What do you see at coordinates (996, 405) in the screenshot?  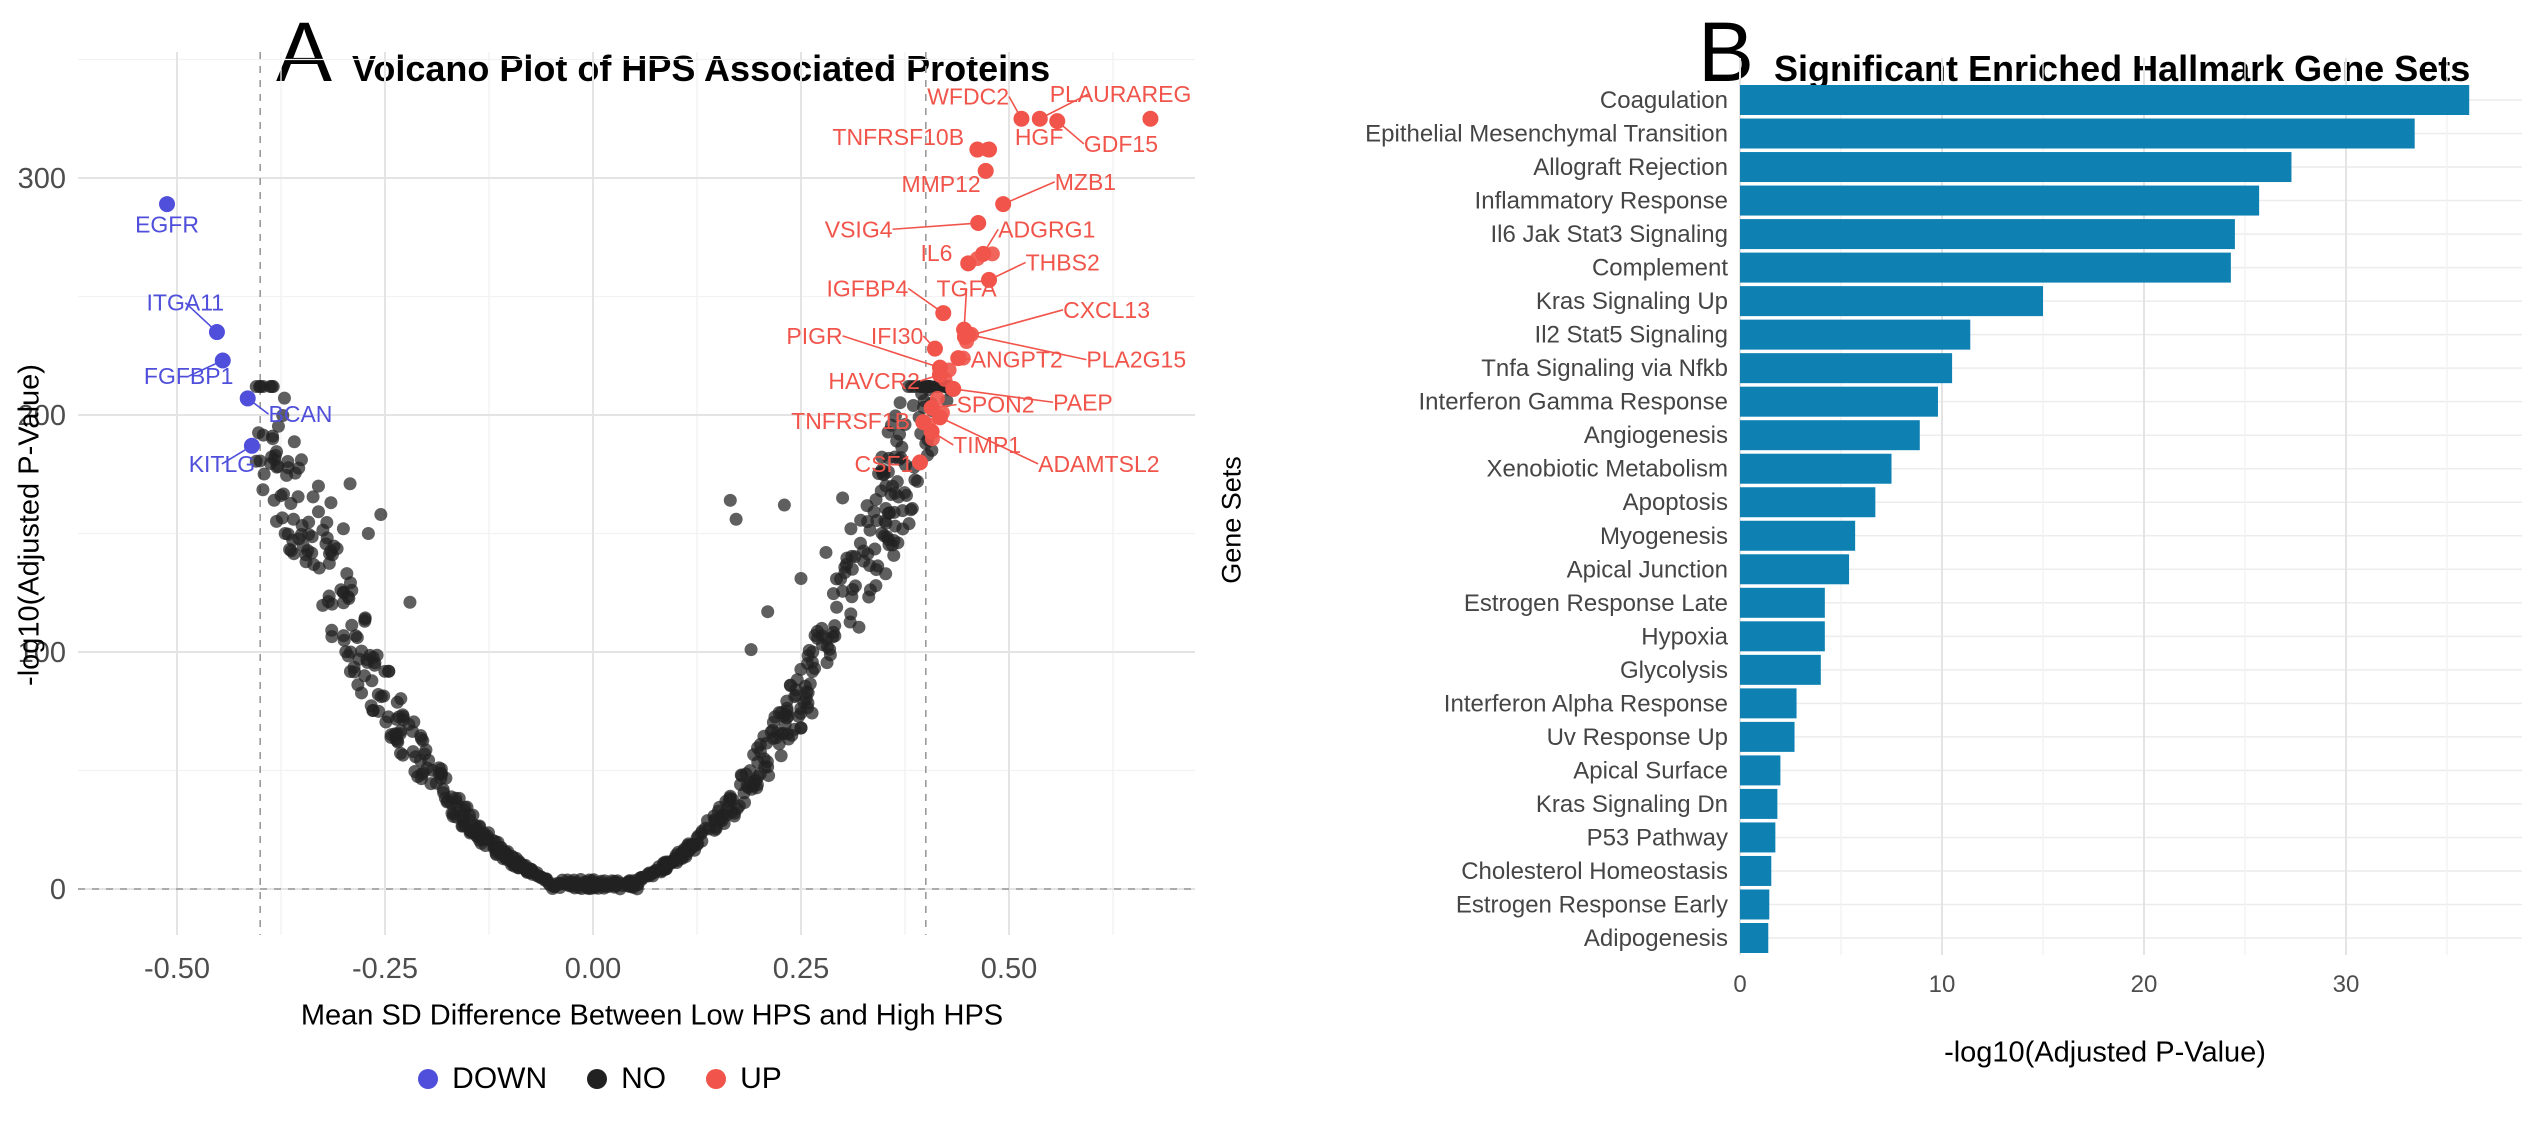 I see `gene-label: SPON2` at bounding box center [996, 405].